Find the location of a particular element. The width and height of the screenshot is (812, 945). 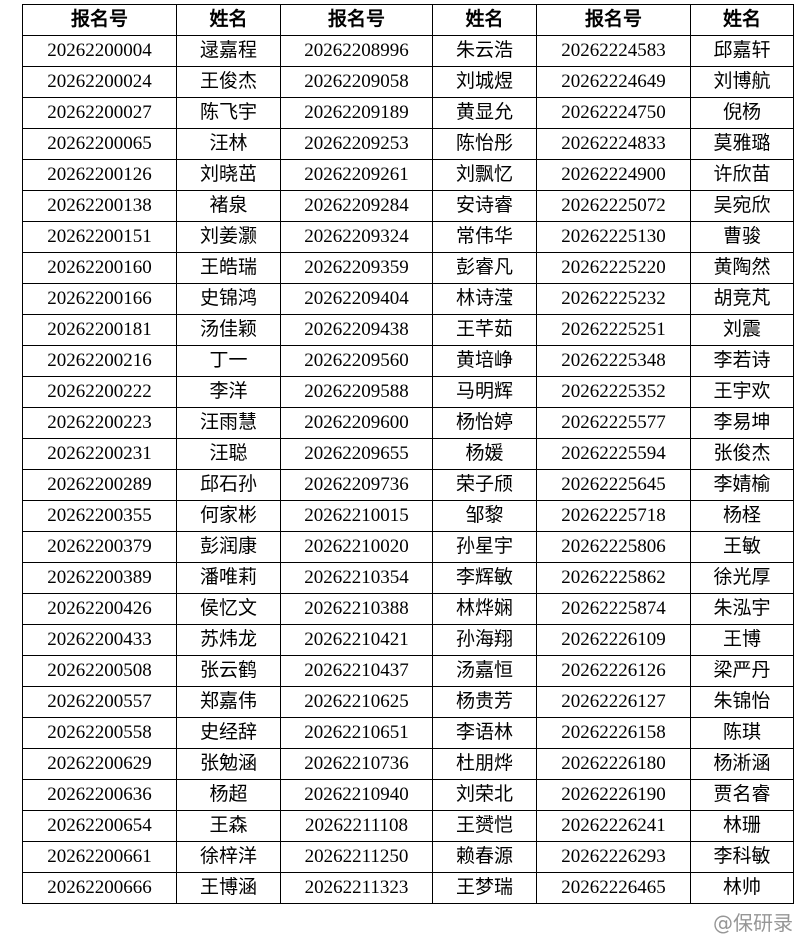

registration-number-cell: 20262200231 is located at coordinates (99, 454).